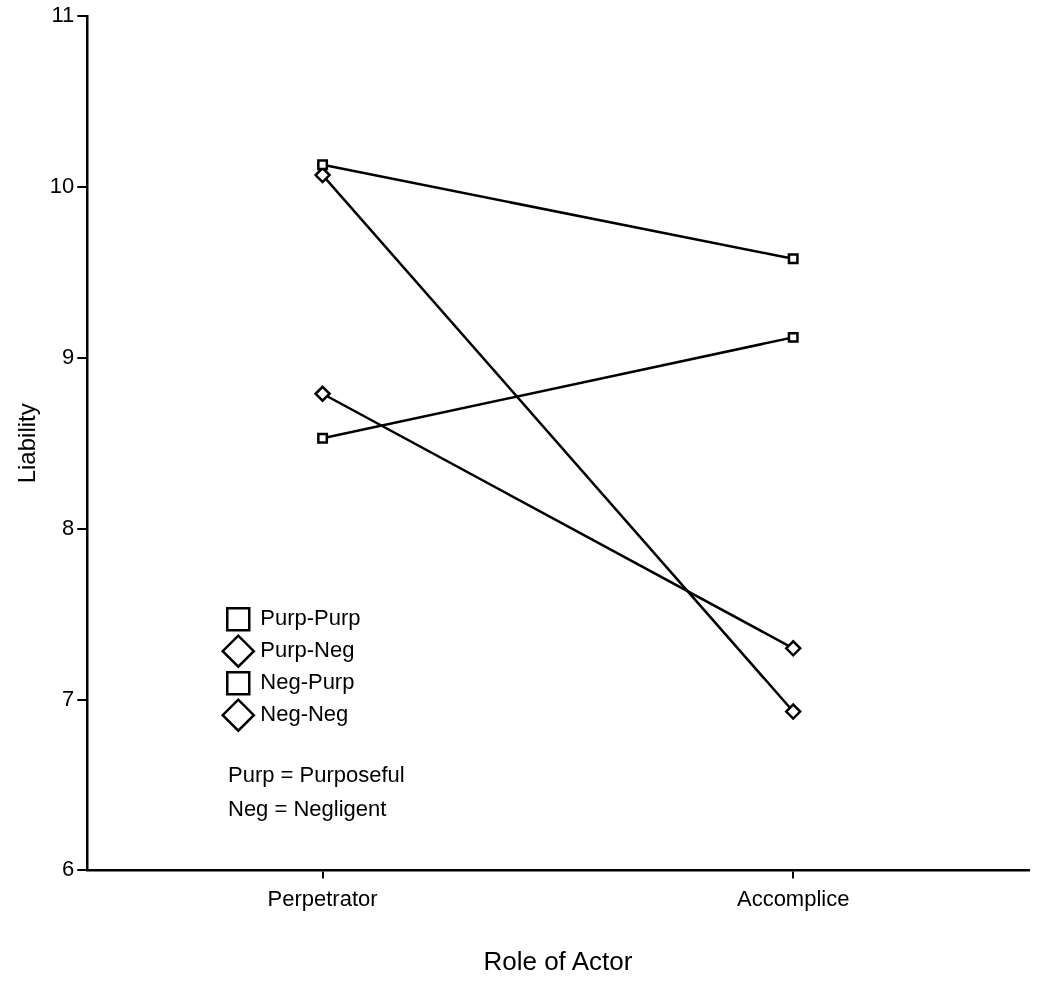 Image resolution: width=1038 pixels, height=992 pixels. Describe the element at coordinates (304, 714) in the screenshot. I see `legend-label: Neg-Neg` at that location.